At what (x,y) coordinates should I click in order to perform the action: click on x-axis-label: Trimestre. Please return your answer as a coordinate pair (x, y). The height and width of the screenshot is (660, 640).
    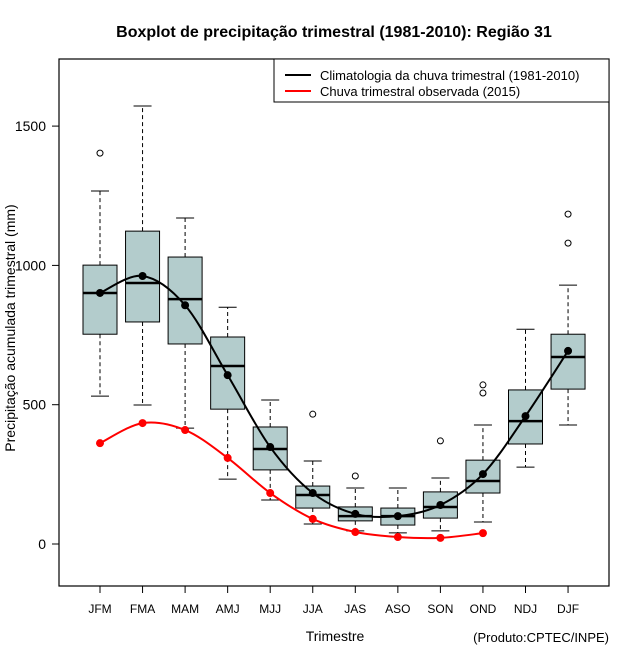
    Looking at the image, I should click on (335, 636).